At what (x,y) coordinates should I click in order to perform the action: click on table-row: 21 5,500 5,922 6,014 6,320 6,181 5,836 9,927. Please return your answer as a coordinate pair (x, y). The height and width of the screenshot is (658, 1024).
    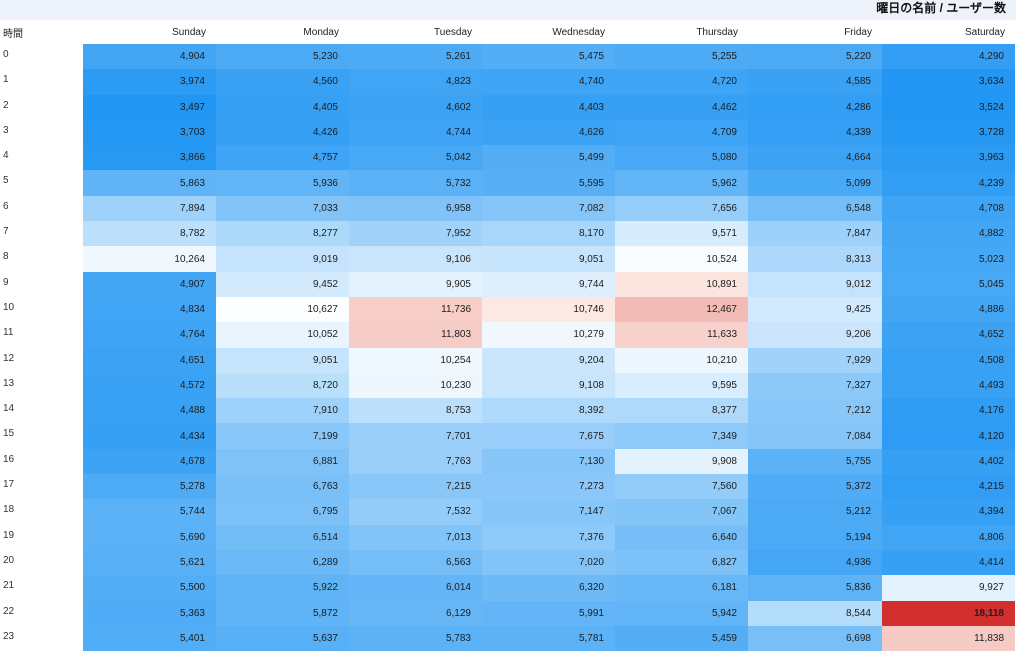
    Looking at the image, I should click on (507, 588).